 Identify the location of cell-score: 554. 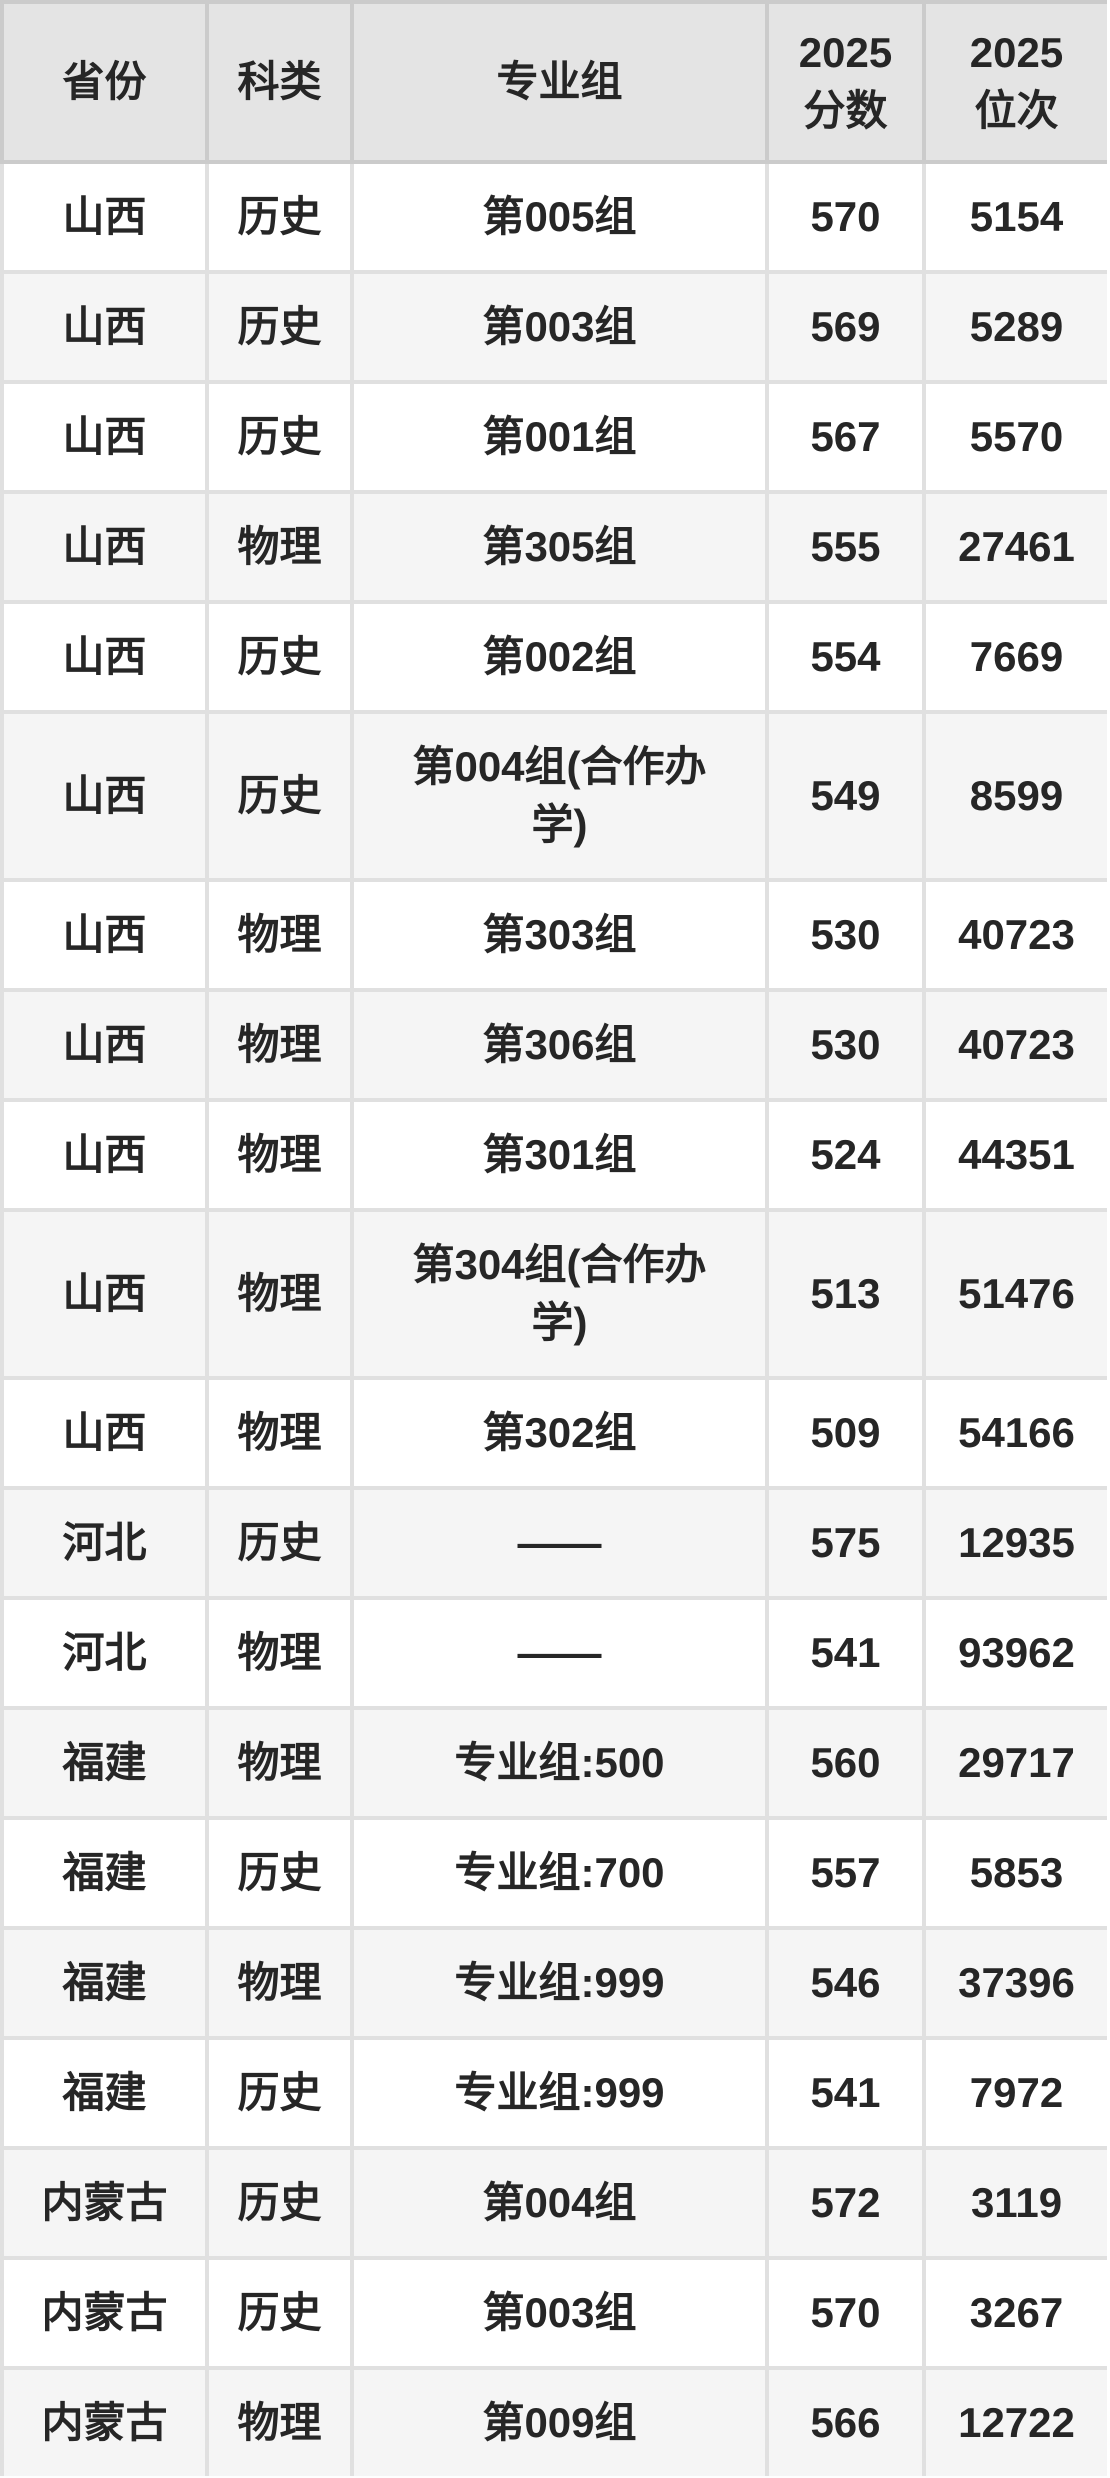
(845, 657).